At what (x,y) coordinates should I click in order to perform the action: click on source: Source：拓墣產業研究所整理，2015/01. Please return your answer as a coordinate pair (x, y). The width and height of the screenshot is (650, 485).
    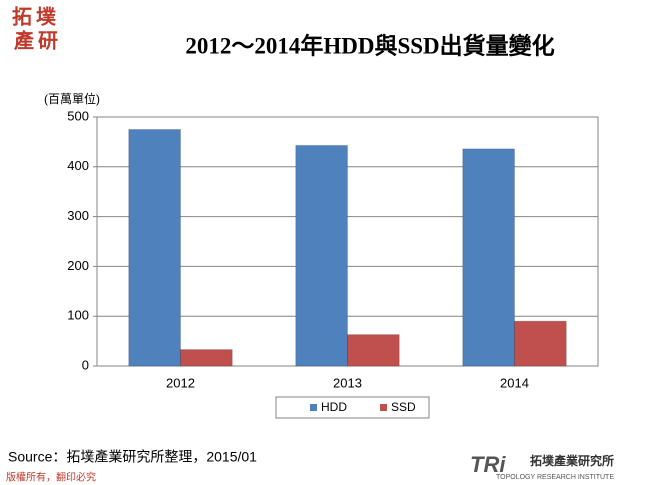
    Looking at the image, I should click on (132, 457).